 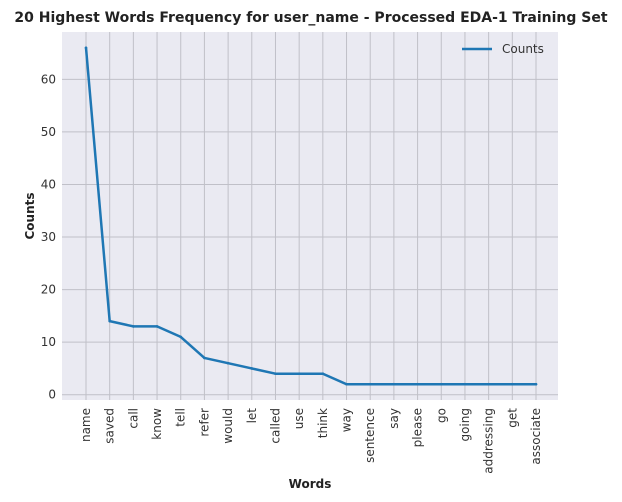 I want to click on x-tick-label: tell, so click(x=181, y=417).